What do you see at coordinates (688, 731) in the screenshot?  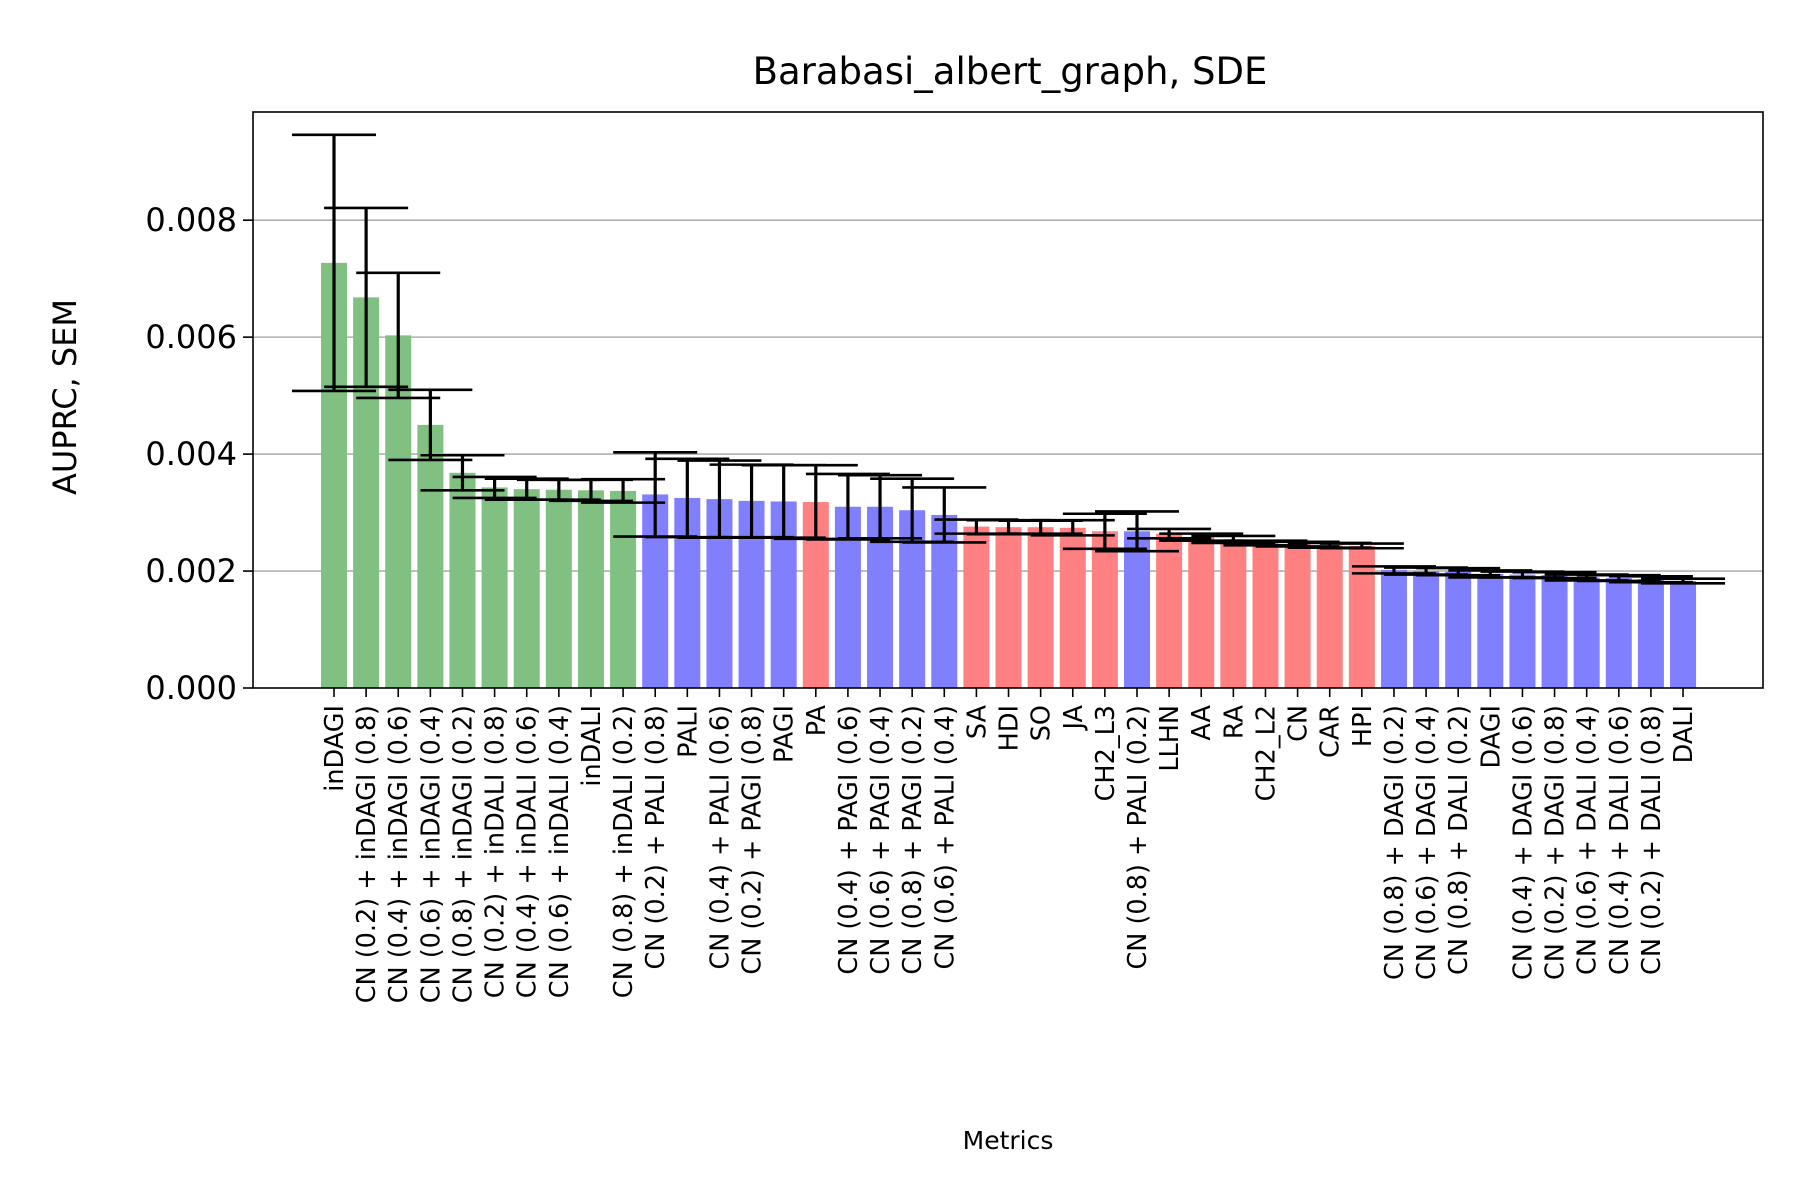 I see `x-tick-label: PALI` at bounding box center [688, 731].